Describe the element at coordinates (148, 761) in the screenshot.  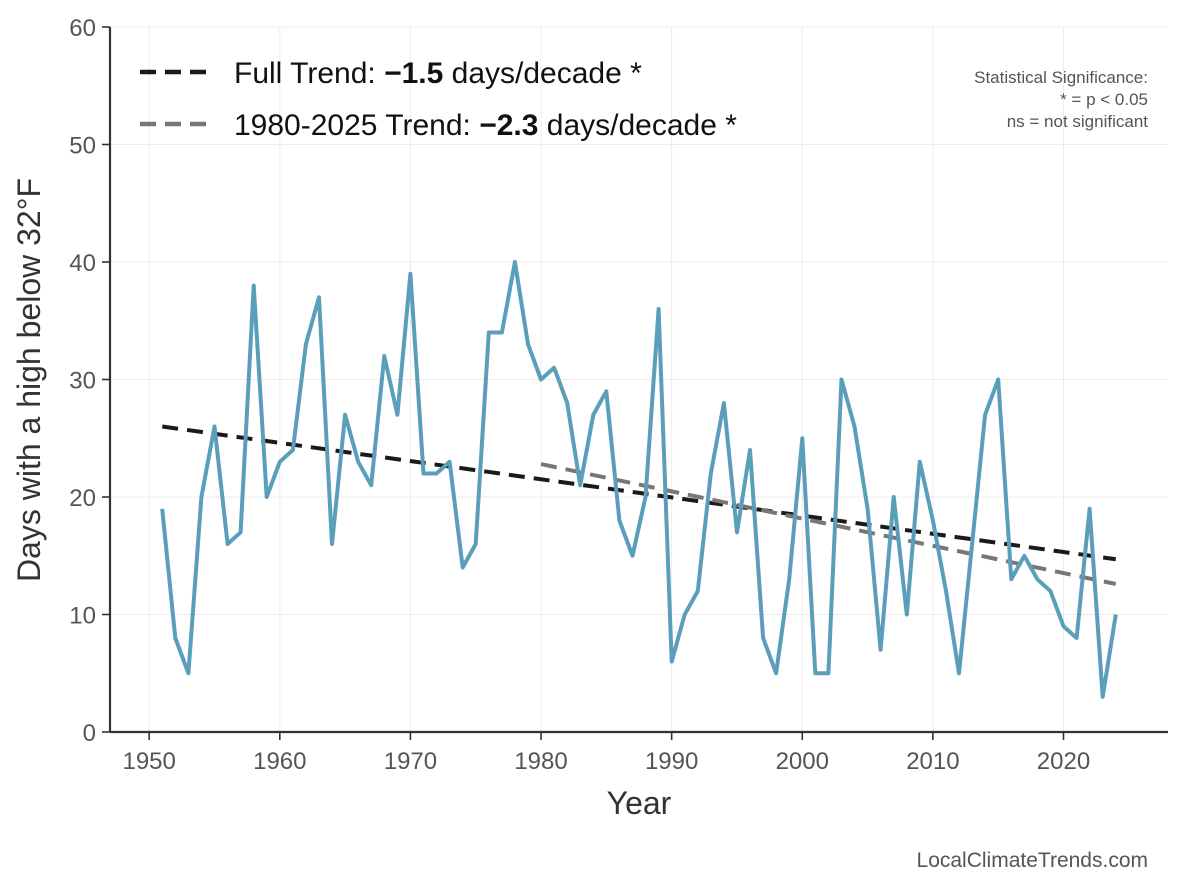
I see `x-tick-label: 1950` at that location.